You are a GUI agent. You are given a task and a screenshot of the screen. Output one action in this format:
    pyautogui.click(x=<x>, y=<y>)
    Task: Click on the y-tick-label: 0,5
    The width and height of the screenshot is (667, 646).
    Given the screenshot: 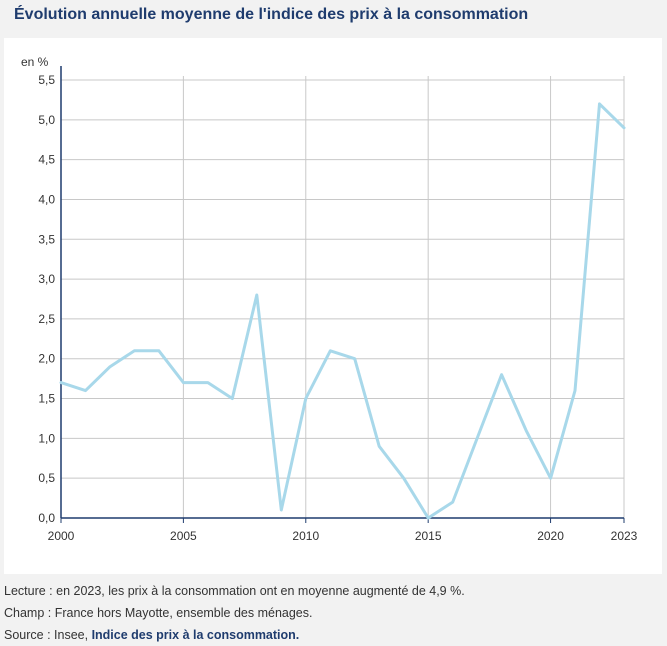 What is the action you would take?
    pyautogui.click(x=46, y=478)
    